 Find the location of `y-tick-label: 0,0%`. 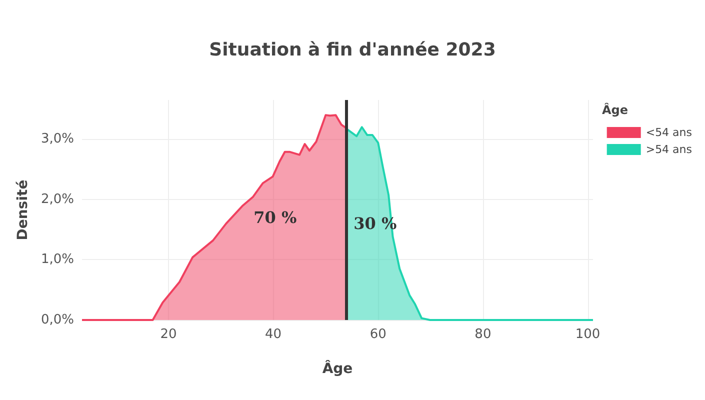

y-tick-label: 0,0% is located at coordinates (57, 320).